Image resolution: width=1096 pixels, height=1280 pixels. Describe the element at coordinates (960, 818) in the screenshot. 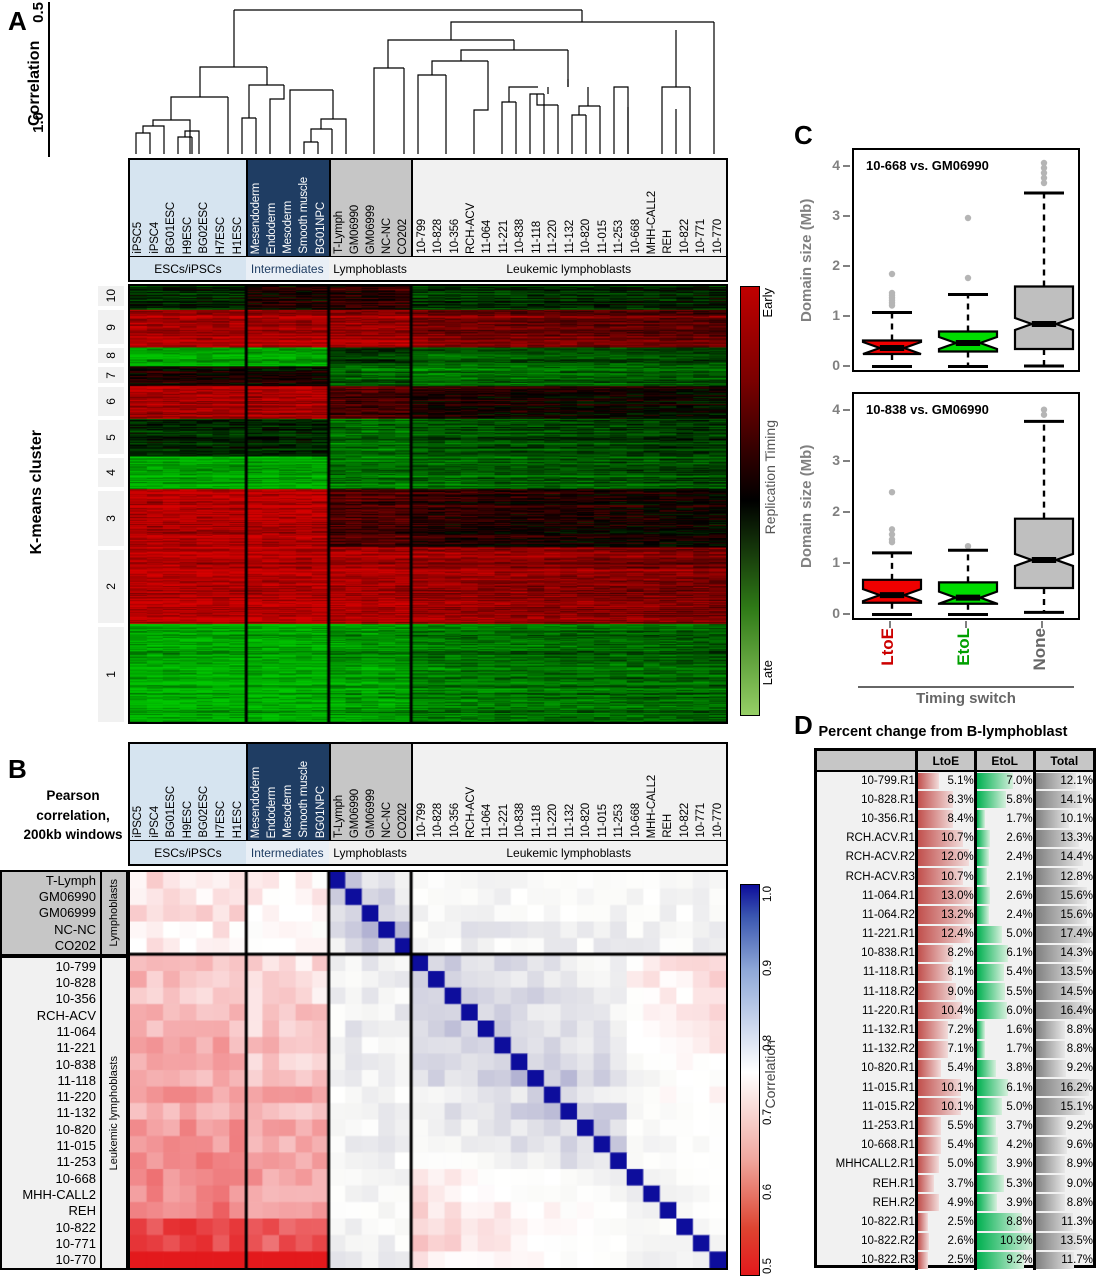

I see `cell-value-ltoe: 8.4%` at that location.